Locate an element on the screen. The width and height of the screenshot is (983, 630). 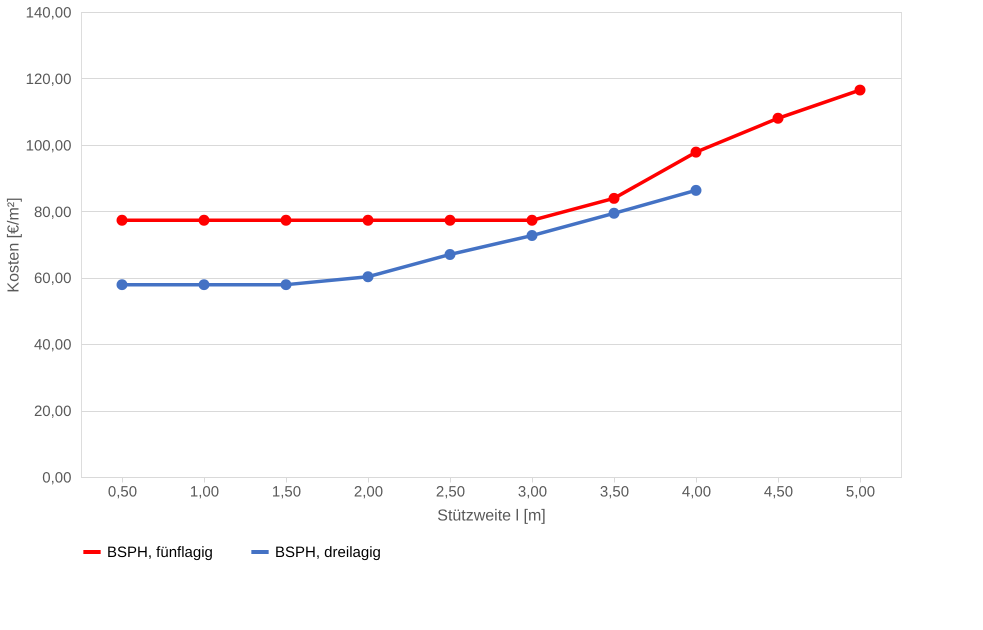
x-axis-title: Stützweite l [m] is located at coordinates (491, 516).